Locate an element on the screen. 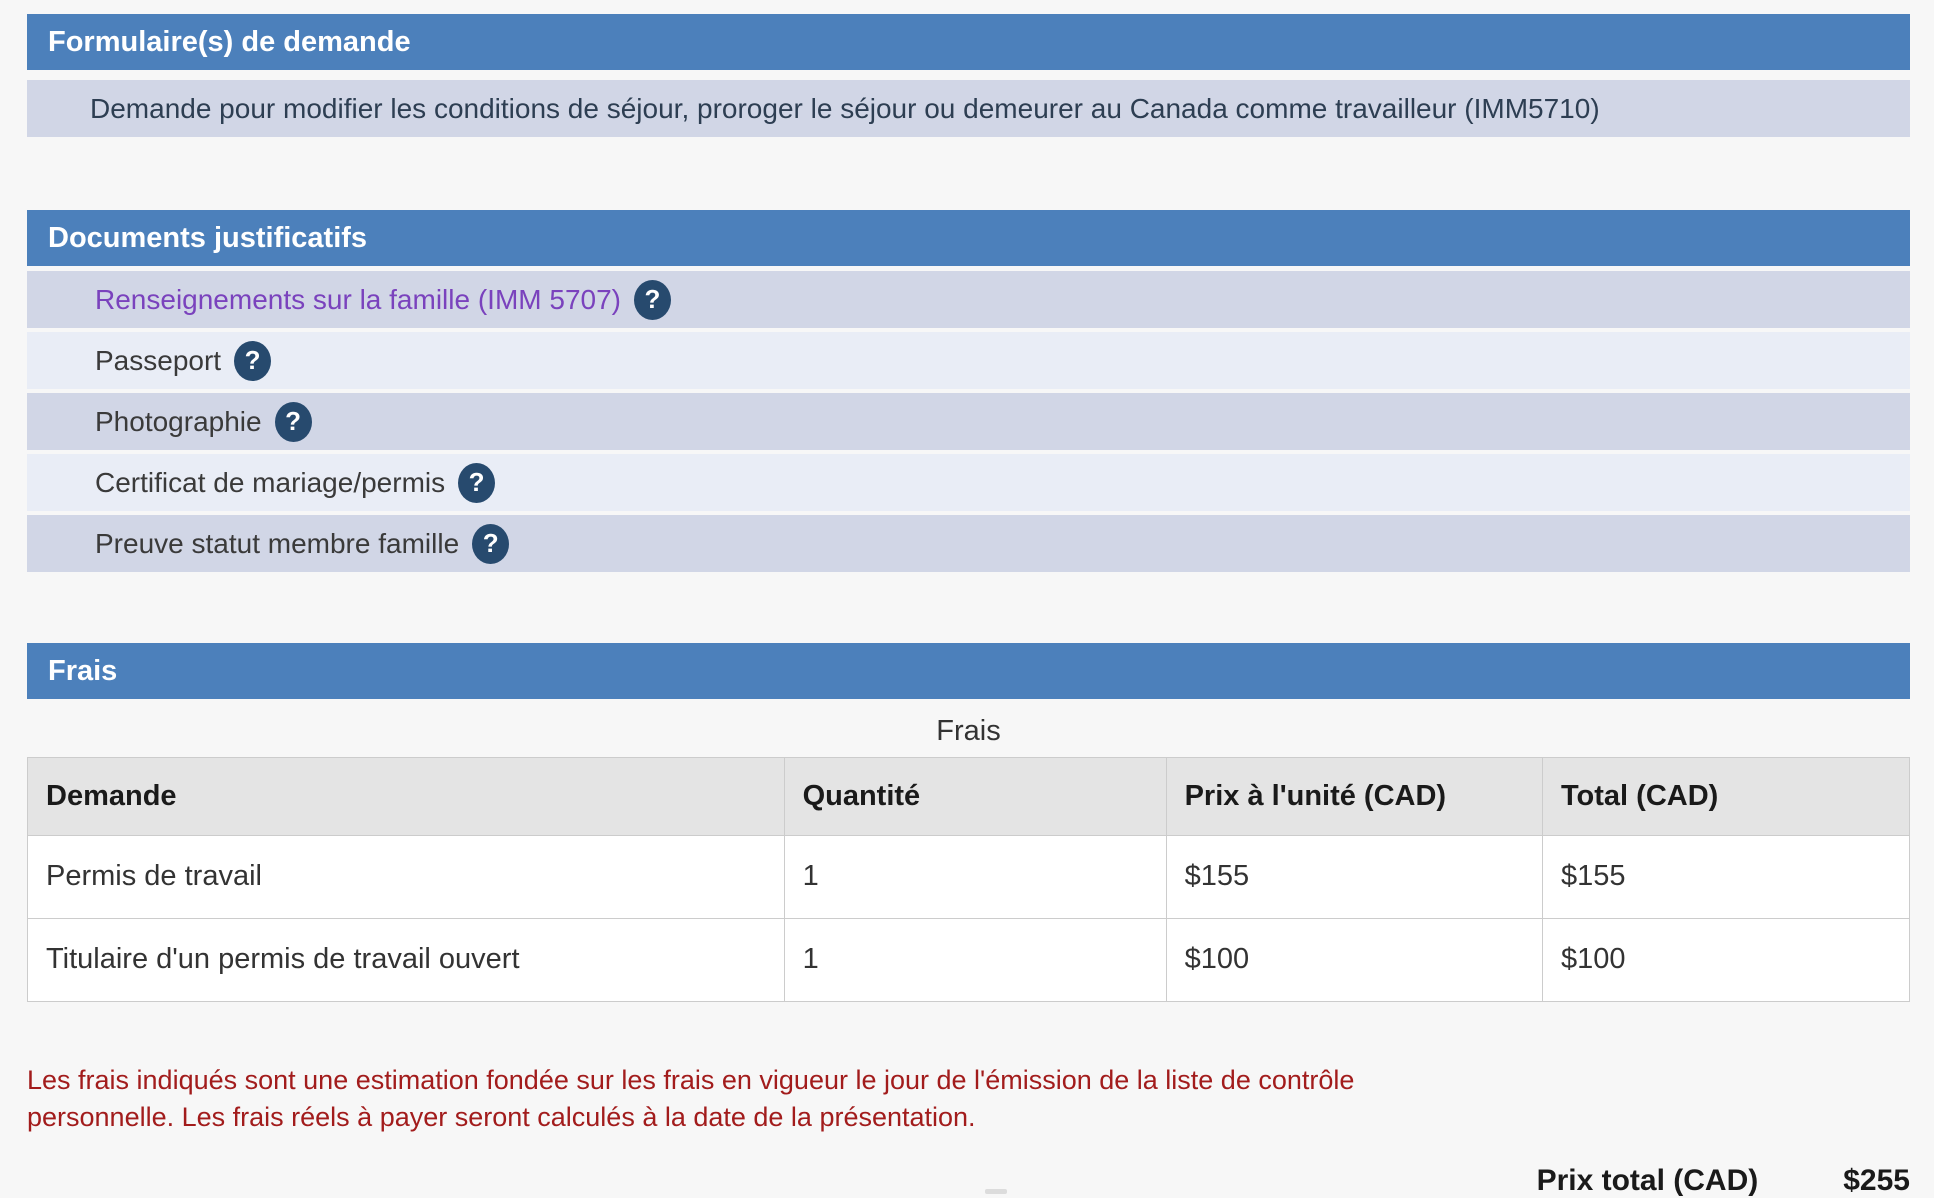 The image size is (1934, 1198). doc-label: Preuve statut membre famille is located at coordinates (277, 543).